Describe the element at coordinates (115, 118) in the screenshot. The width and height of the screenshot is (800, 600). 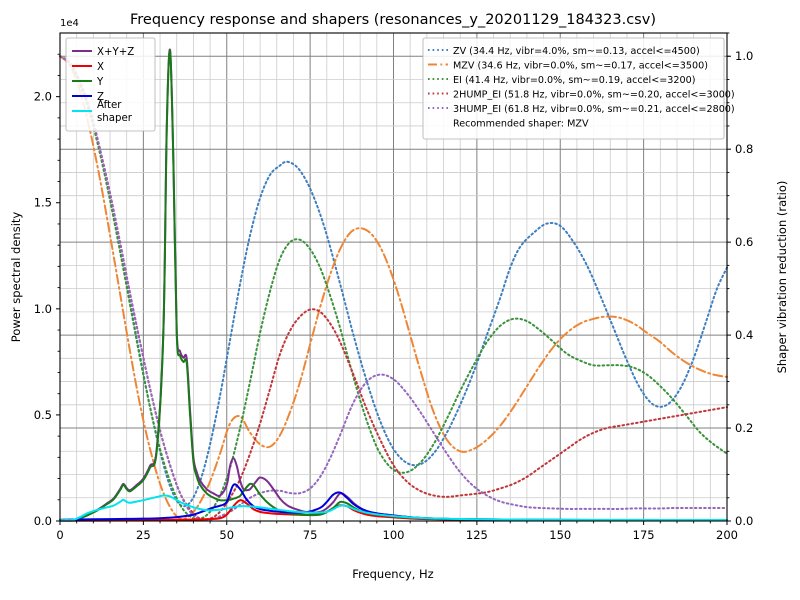
I see `legend-label-after-shaper-2: shaper` at that location.